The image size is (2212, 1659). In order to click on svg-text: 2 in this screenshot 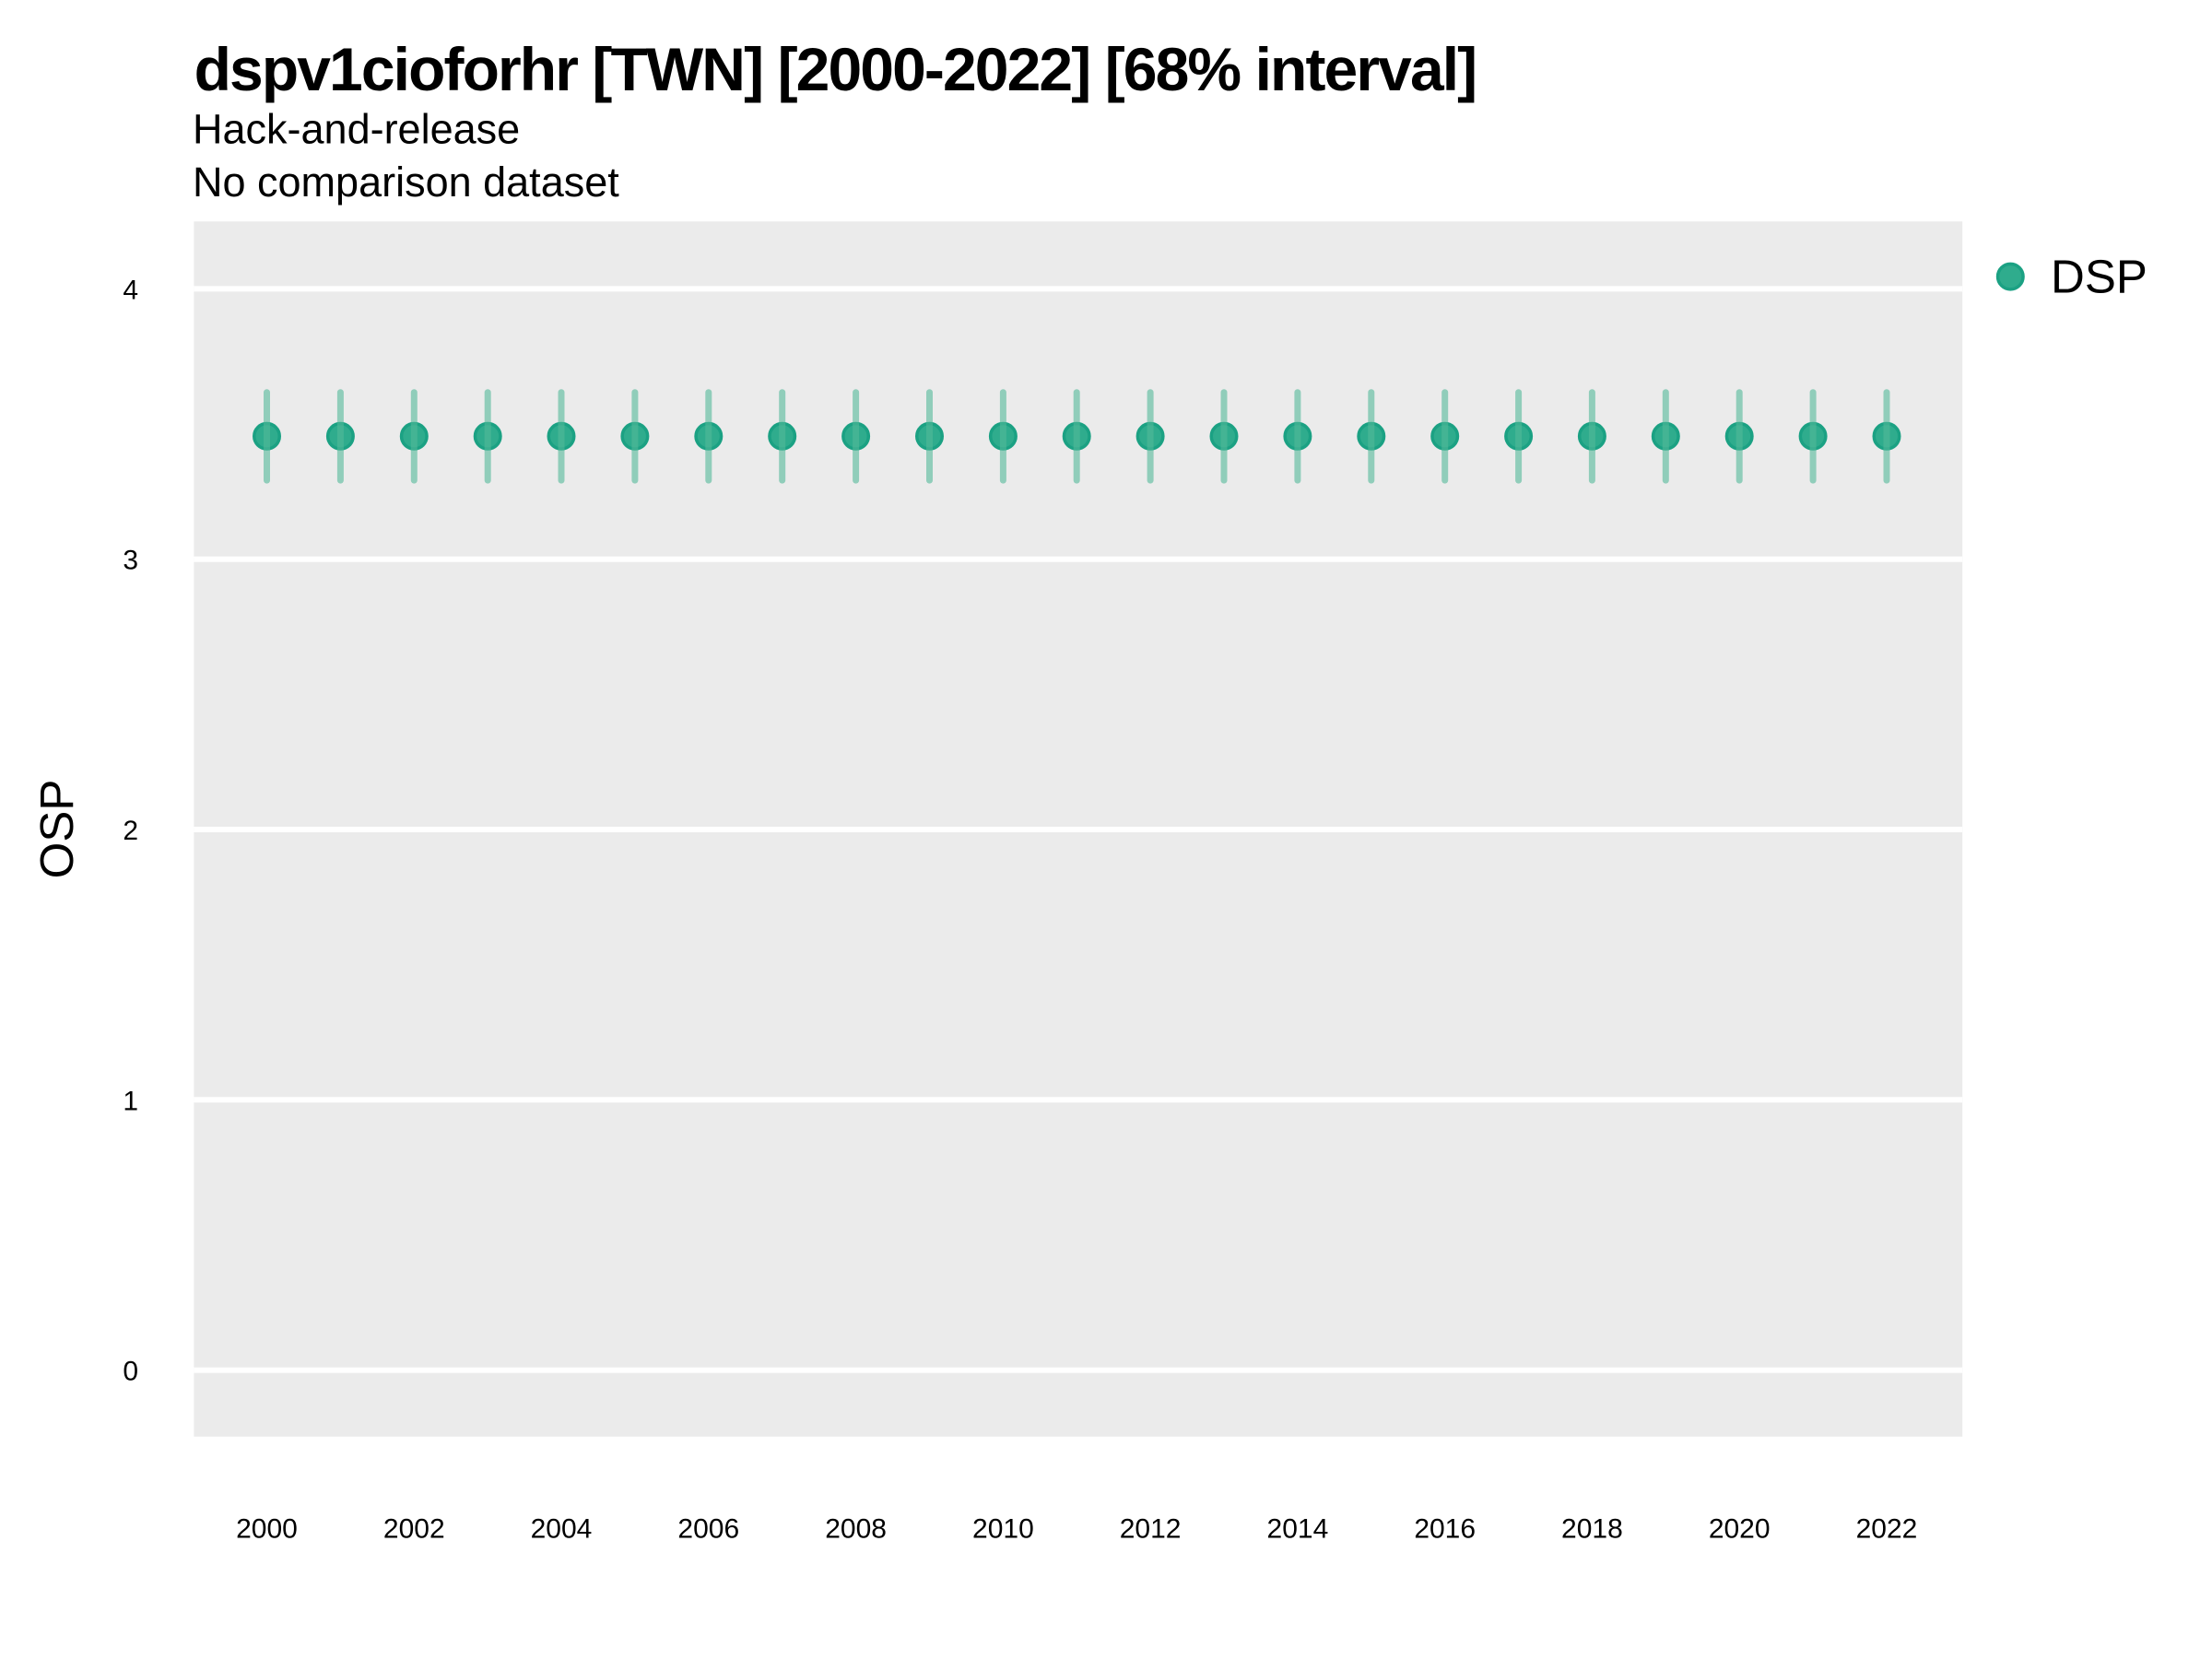, I will do `click(130, 831)`.